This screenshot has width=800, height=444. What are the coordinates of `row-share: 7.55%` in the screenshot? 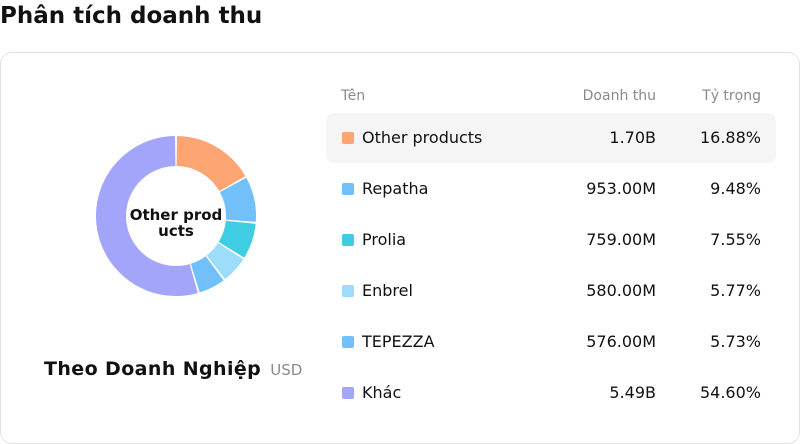 It's located at (735, 239).